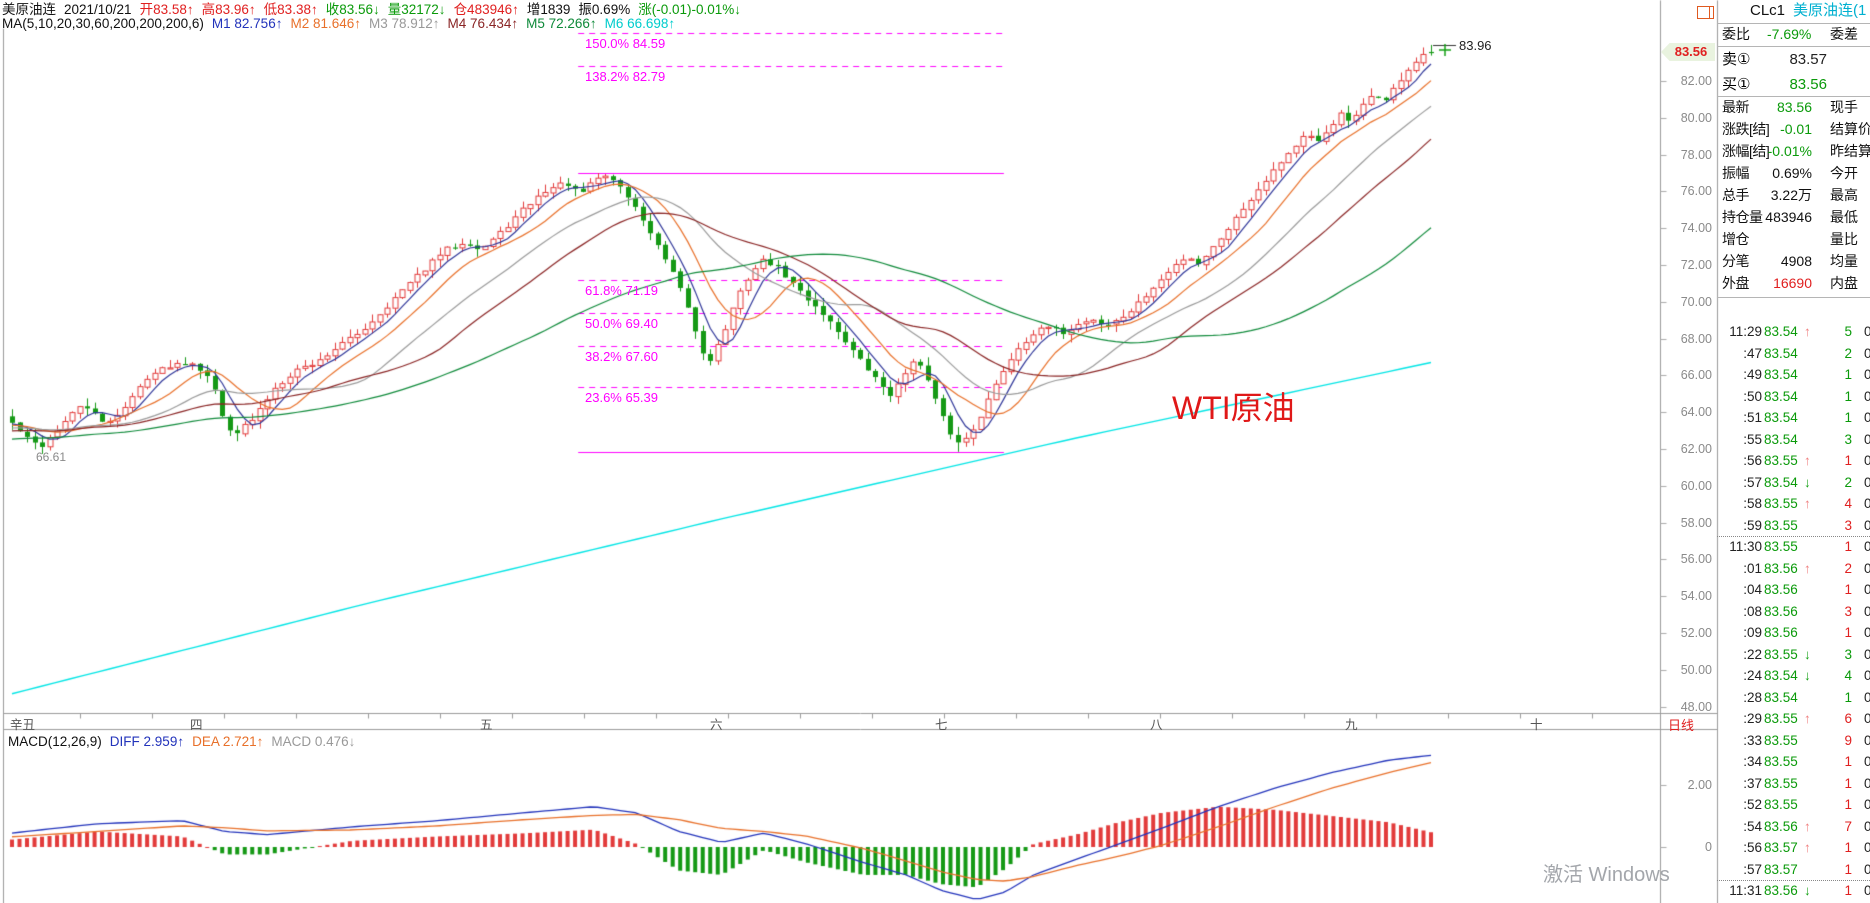  What do you see at coordinates (1793, 461) in the screenshot?
I see `sales-row: :56 83.55 ↑ 1 0` at bounding box center [1793, 461].